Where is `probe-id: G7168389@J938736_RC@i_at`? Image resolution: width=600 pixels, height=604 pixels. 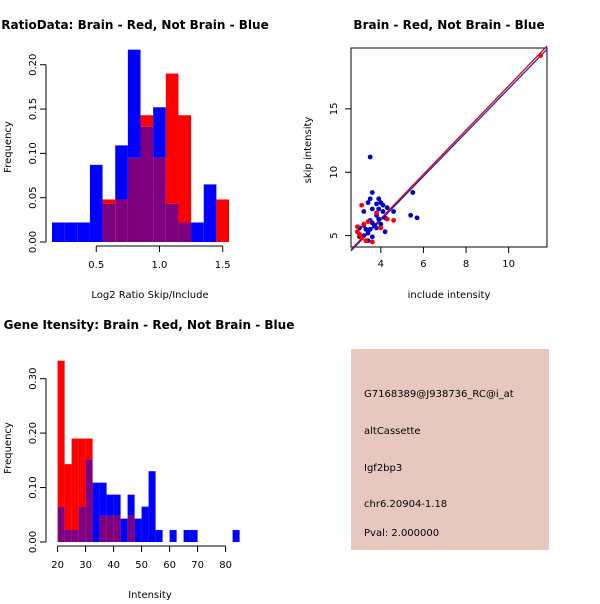
probe-id: G7168389@J938736_RC@i_at is located at coordinates (439, 394).